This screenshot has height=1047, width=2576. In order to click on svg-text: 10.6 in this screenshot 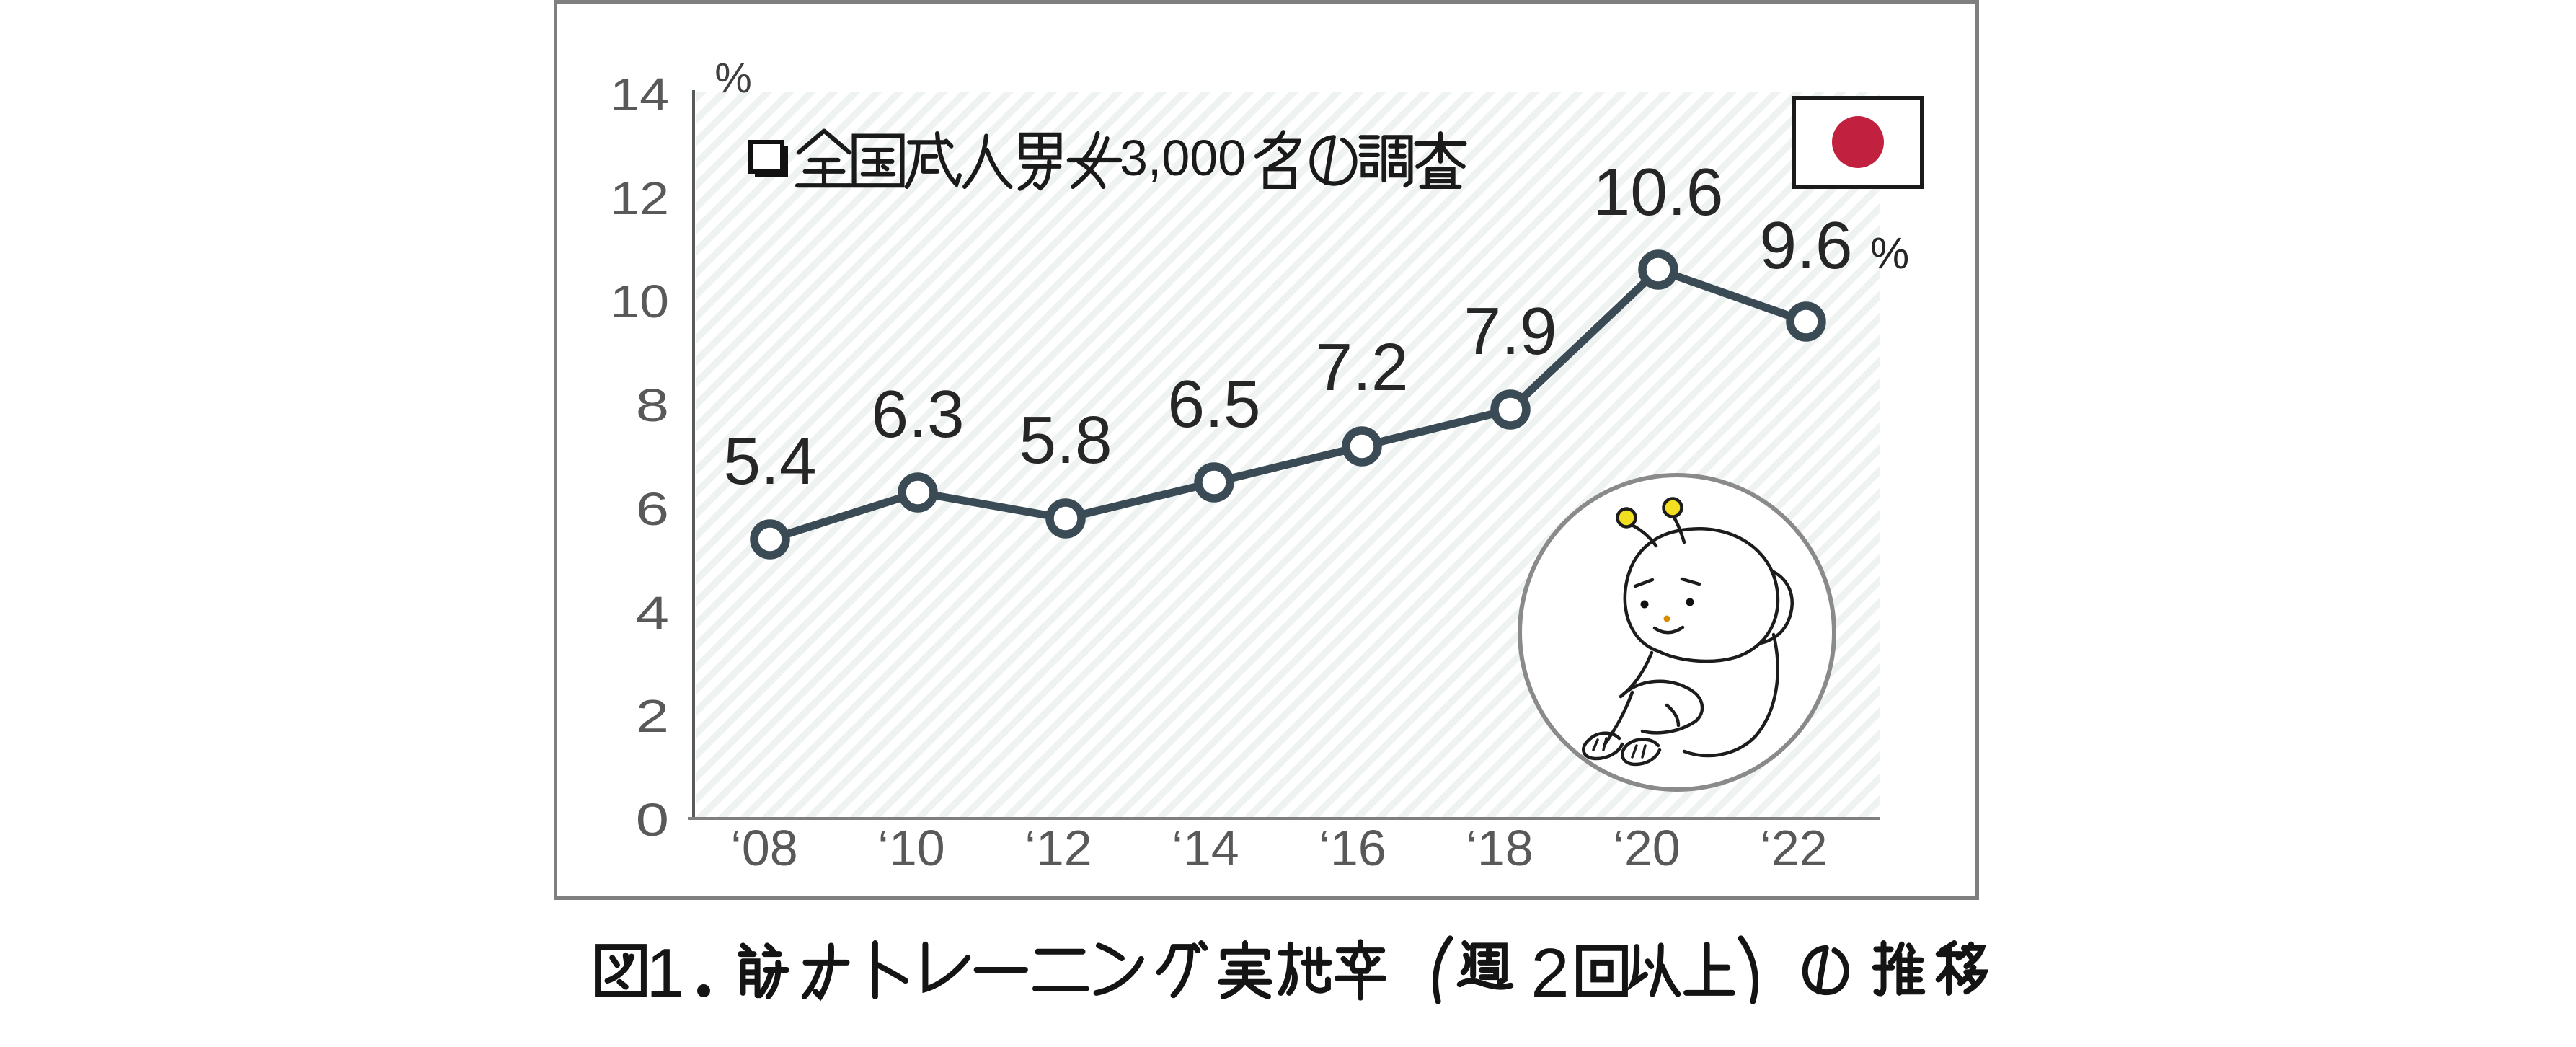, I will do `click(1658, 191)`.